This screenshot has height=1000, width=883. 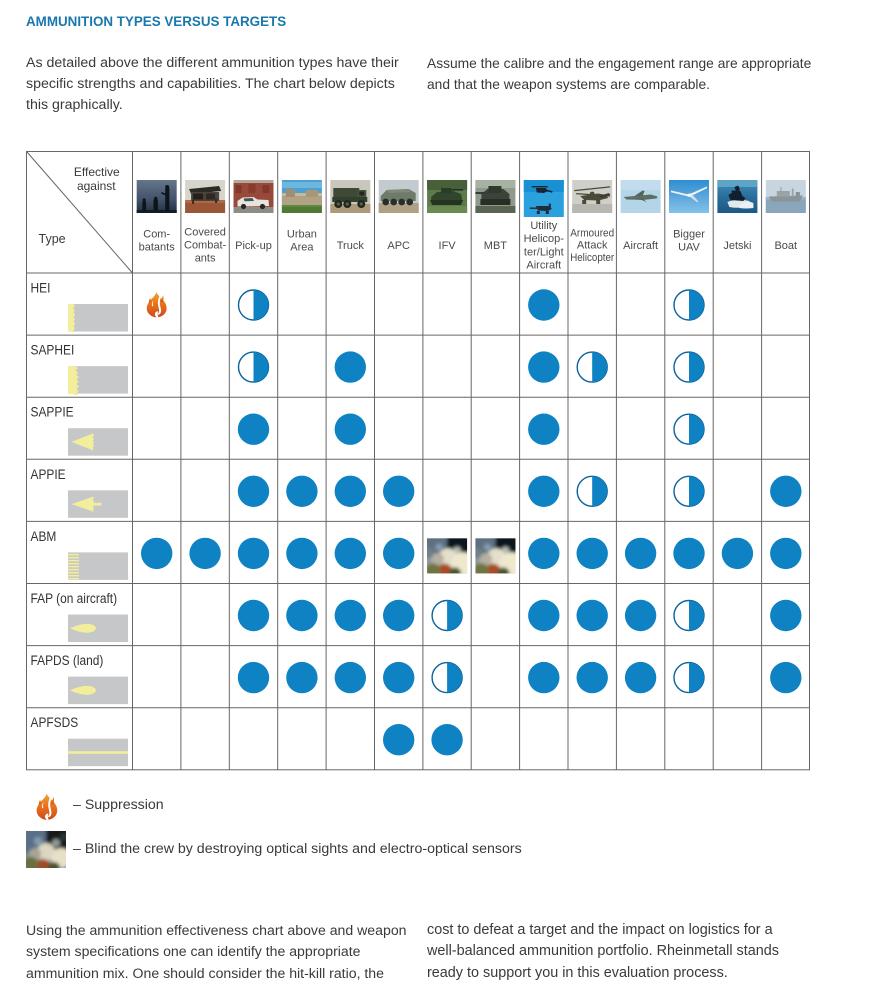 What do you see at coordinates (544, 252) in the screenshot?
I see `svg-text: ter/Light` at bounding box center [544, 252].